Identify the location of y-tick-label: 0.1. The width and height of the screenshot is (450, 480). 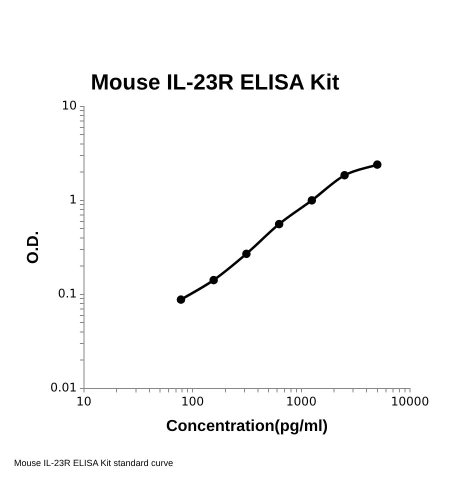
(67, 293).